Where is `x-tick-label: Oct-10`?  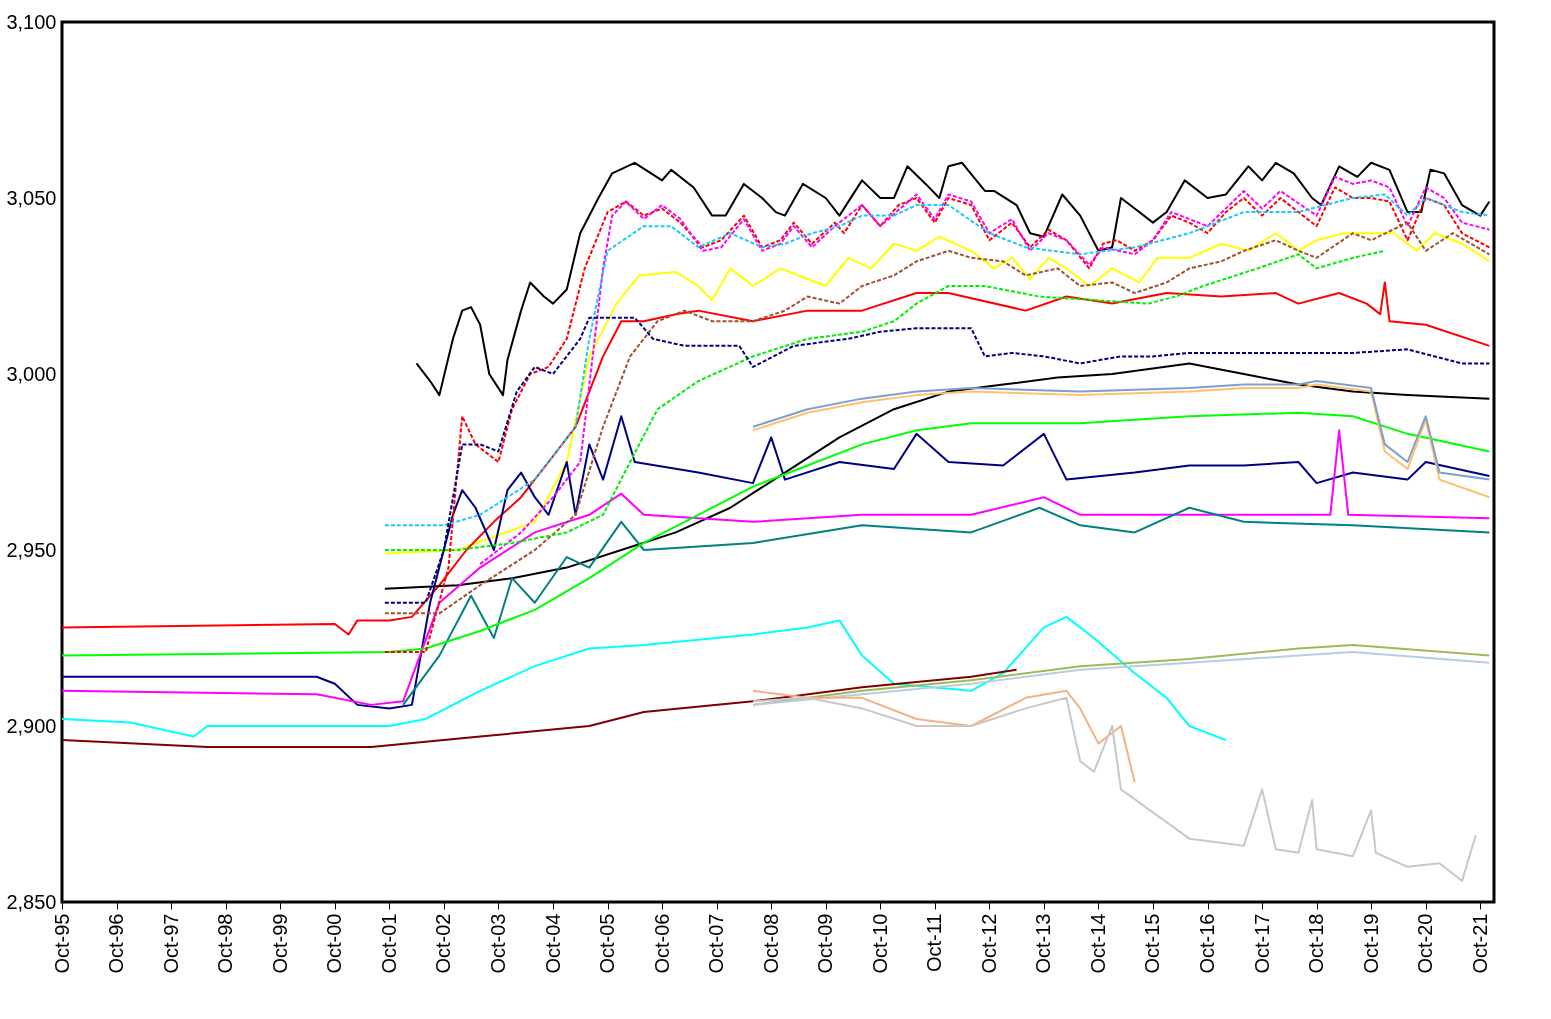
x-tick-label: Oct-10 is located at coordinates (879, 943).